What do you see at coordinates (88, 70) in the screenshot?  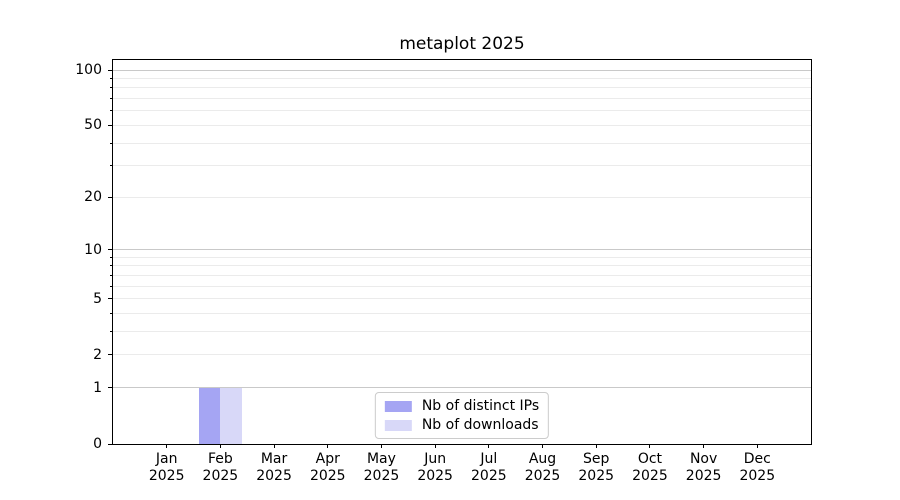 I see `y-tick-label: 100` at bounding box center [88, 70].